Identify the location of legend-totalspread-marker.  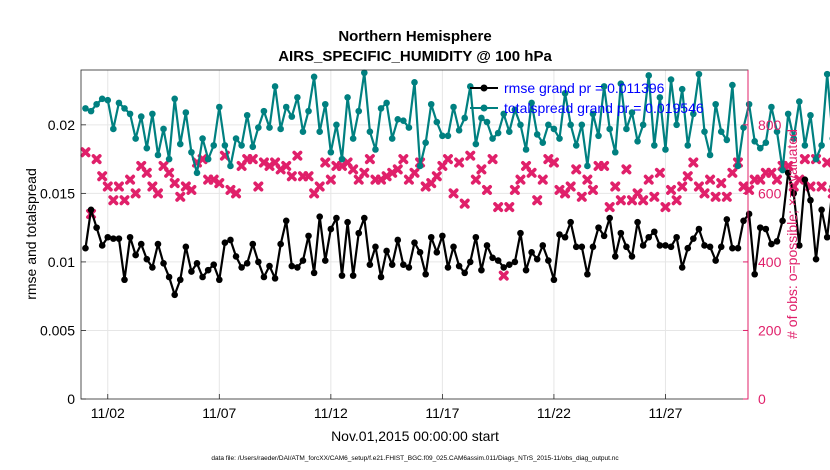
(484, 108).